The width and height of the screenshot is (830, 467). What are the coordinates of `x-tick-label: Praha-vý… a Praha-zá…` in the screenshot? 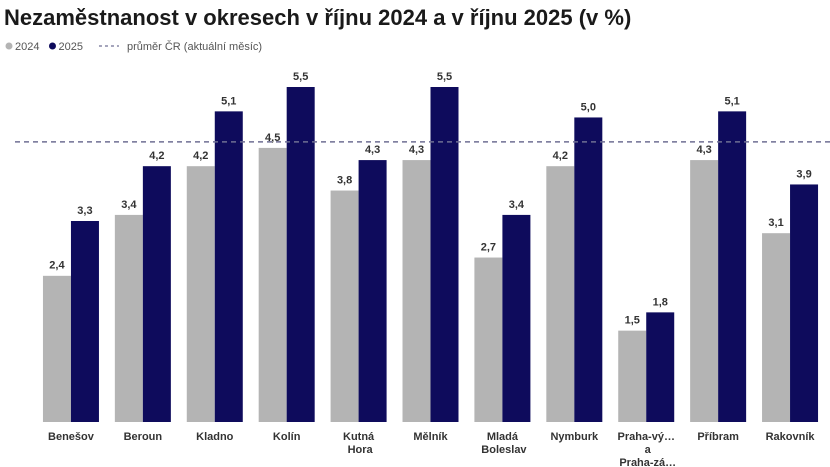 It's located at (646, 449).